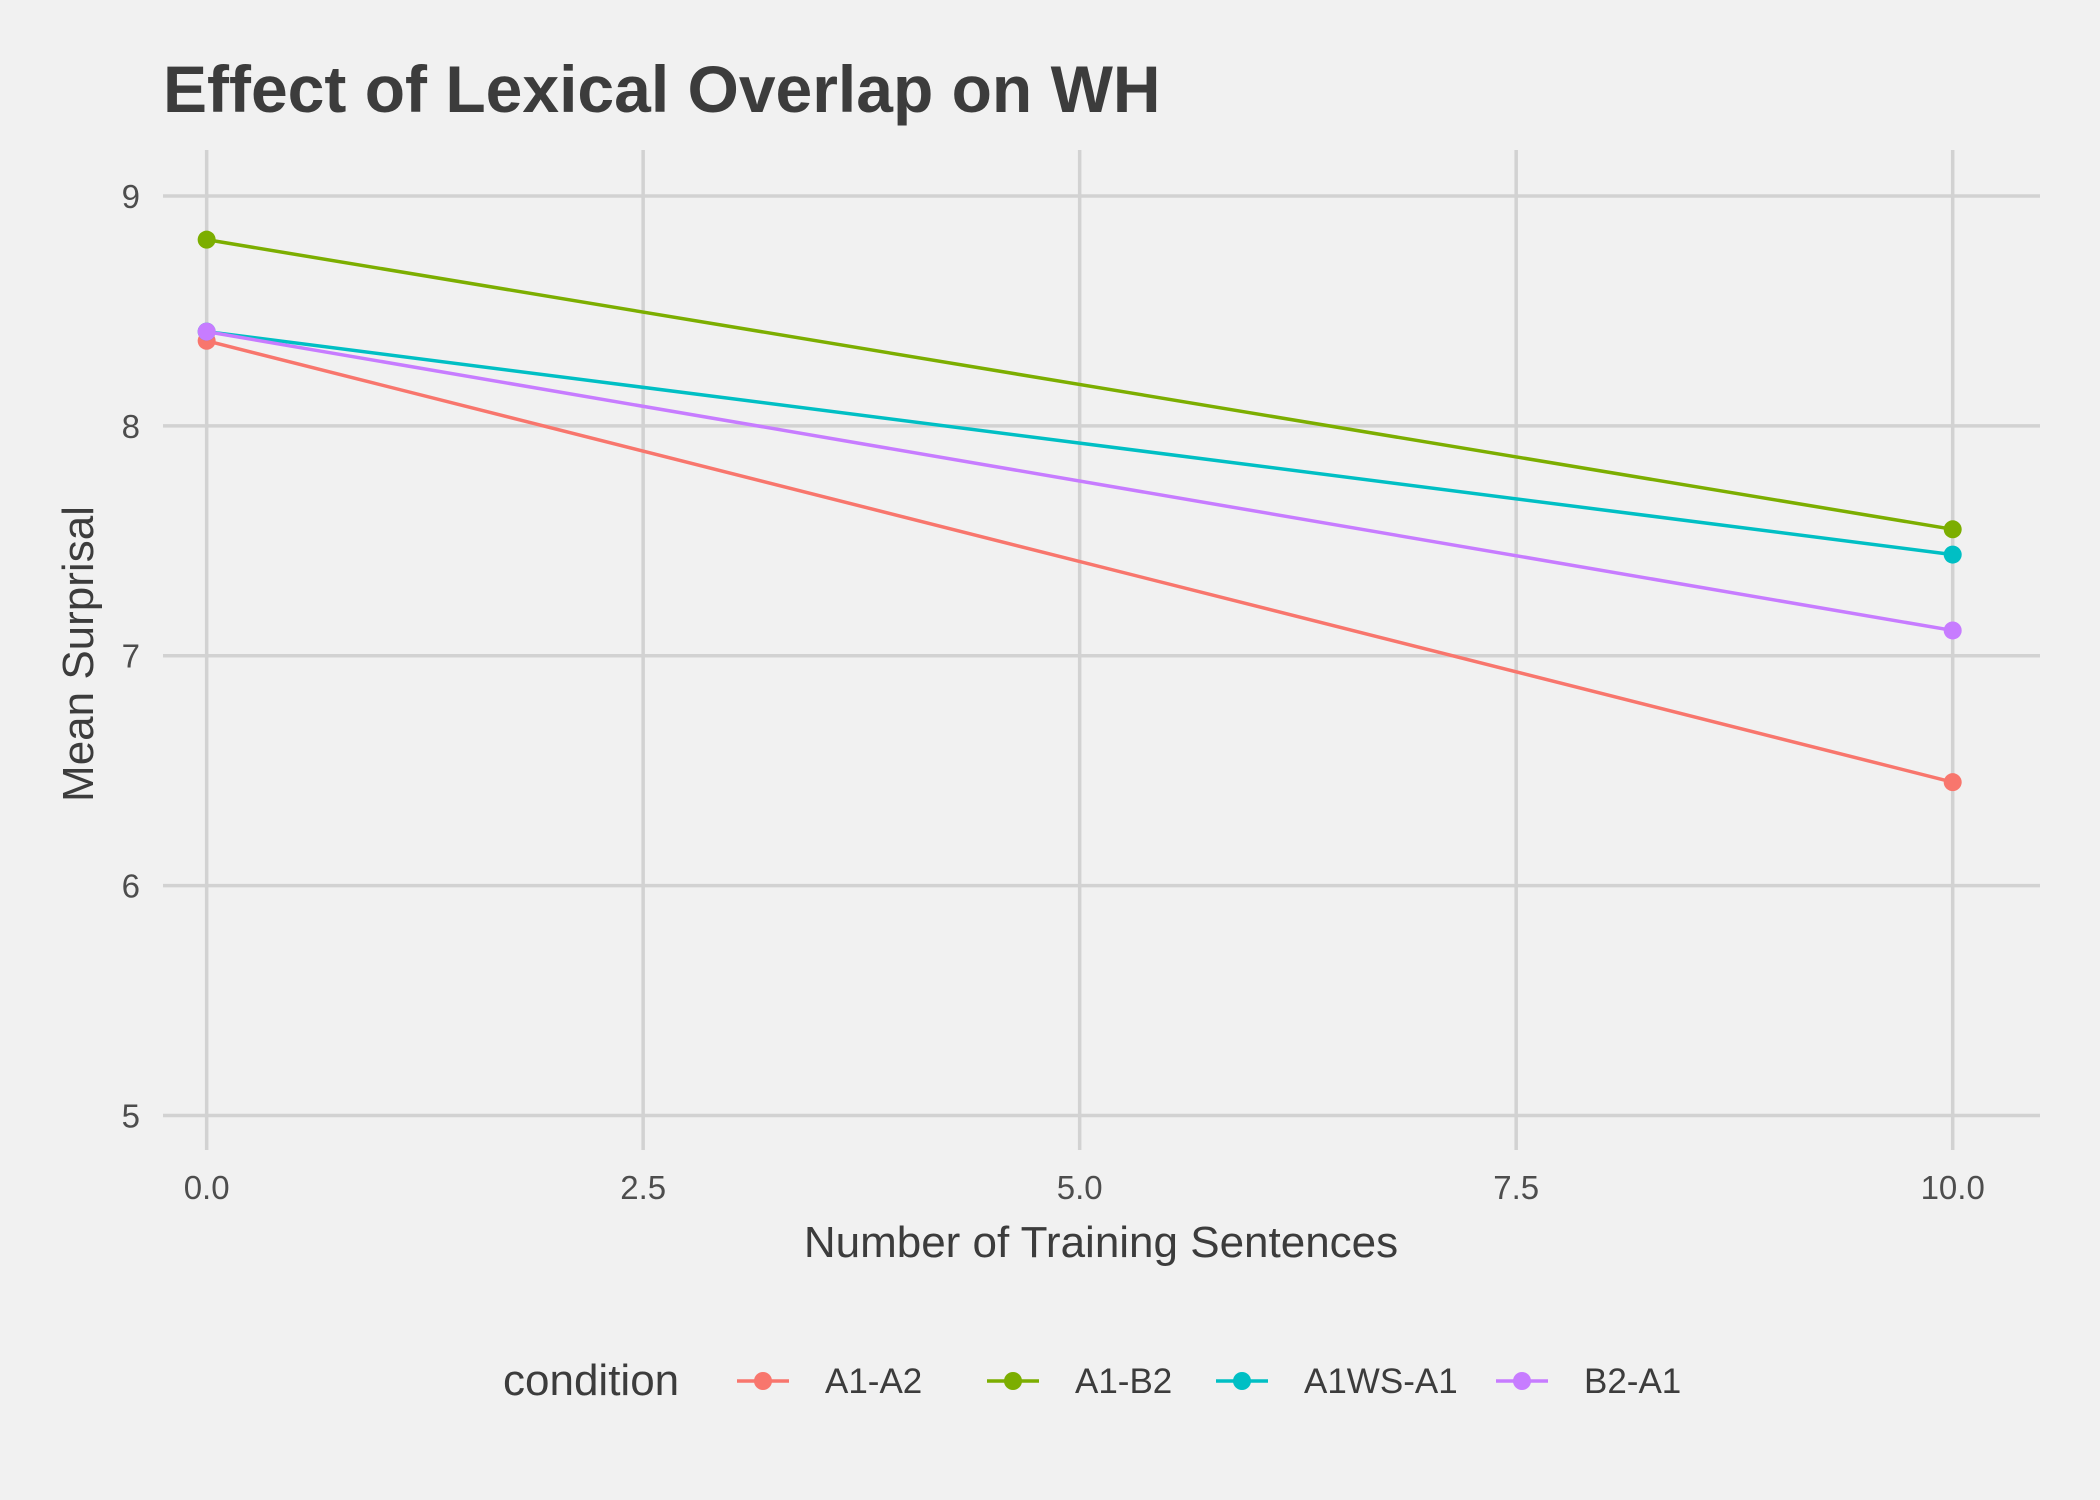  What do you see at coordinates (1953, 1187) in the screenshot?
I see `x-tick-label: 10.0` at bounding box center [1953, 1187].